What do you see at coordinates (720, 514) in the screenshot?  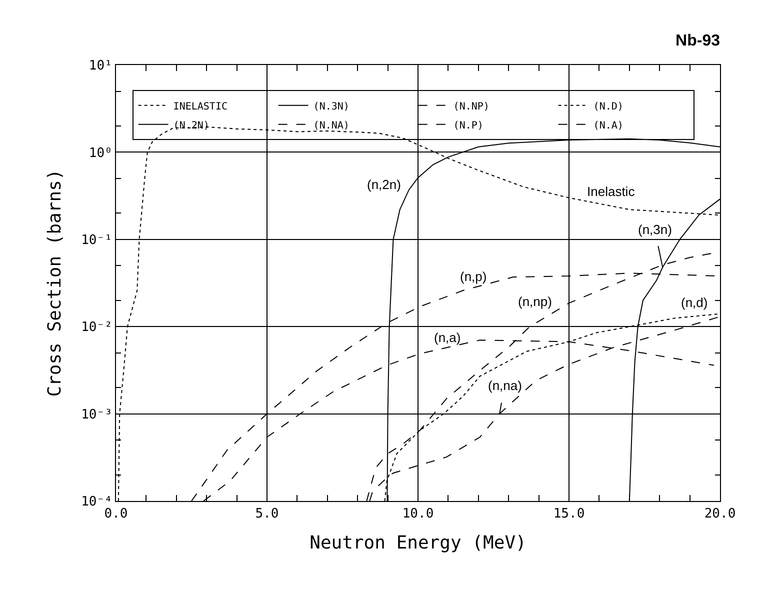 I see `x-tick-label: 20.0` at bounding box center [720, 514].